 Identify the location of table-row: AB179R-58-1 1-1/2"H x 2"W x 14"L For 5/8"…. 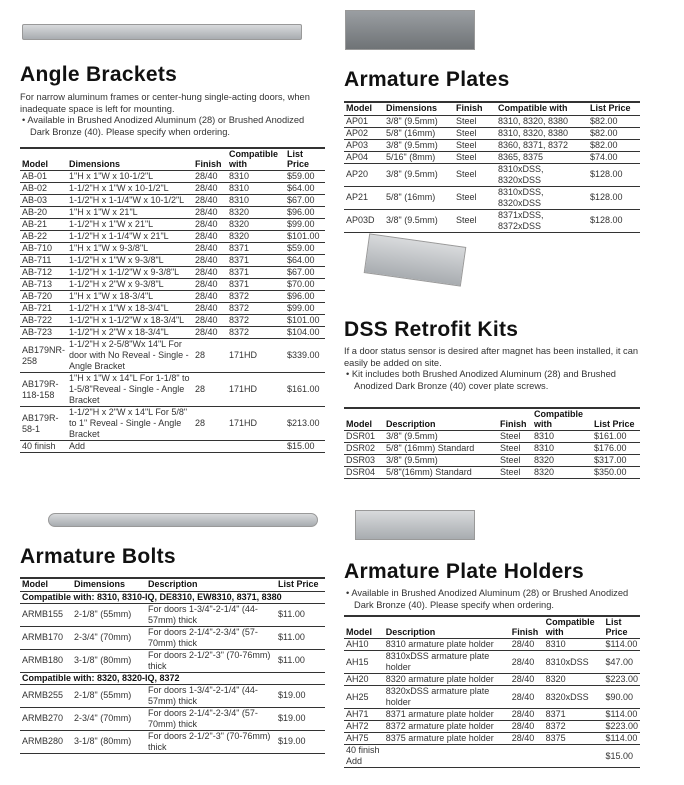
(172, 423).